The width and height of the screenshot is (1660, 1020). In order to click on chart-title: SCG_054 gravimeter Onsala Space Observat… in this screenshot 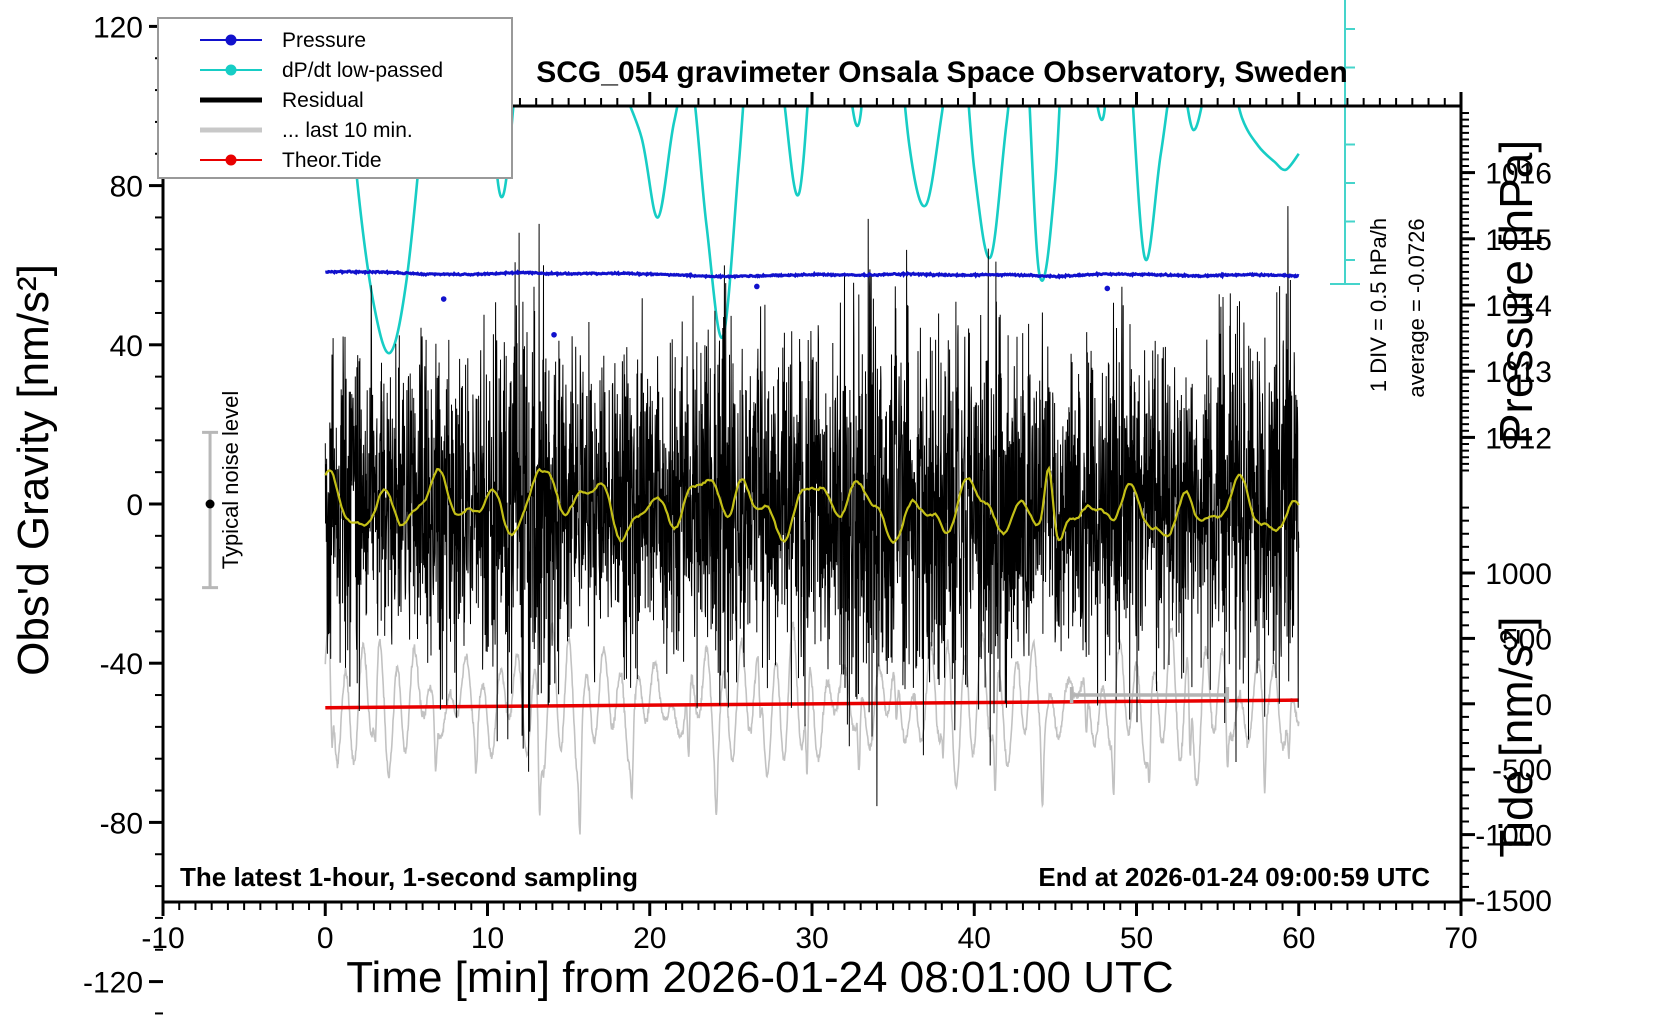, I will do `click(942, 72)`.